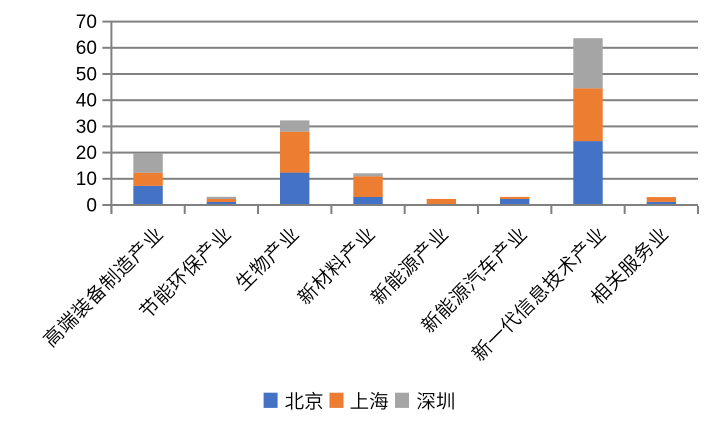  I want to click on svg-text: 30, so click(86, 127).